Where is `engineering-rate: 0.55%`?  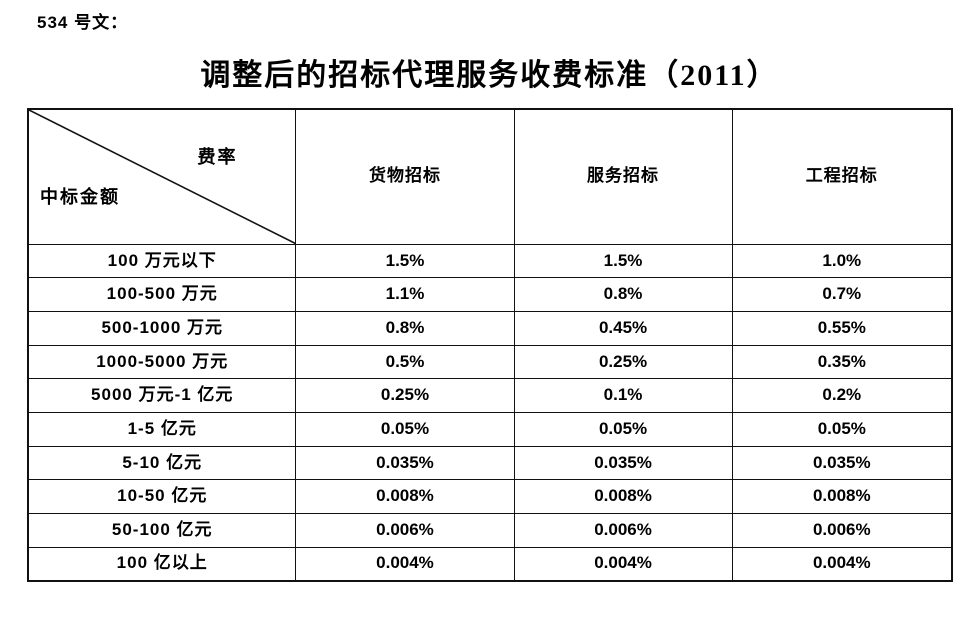
engineering-rate: 0.55% is located at coordinates (842, 328).